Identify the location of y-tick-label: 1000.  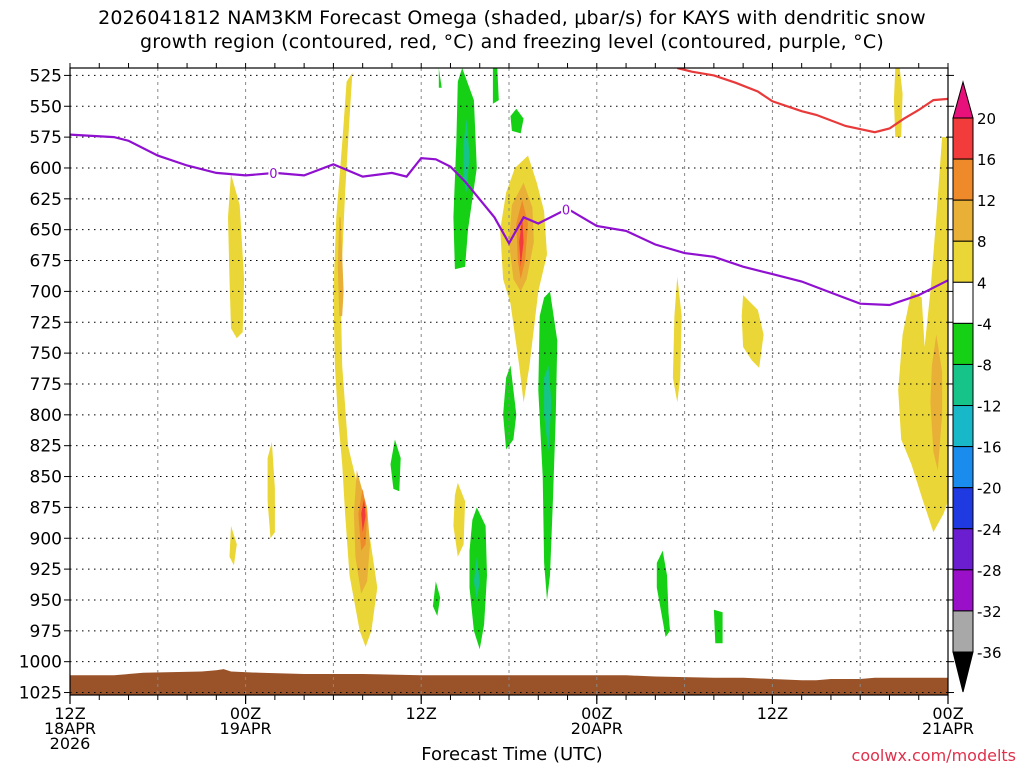
(40, 663).